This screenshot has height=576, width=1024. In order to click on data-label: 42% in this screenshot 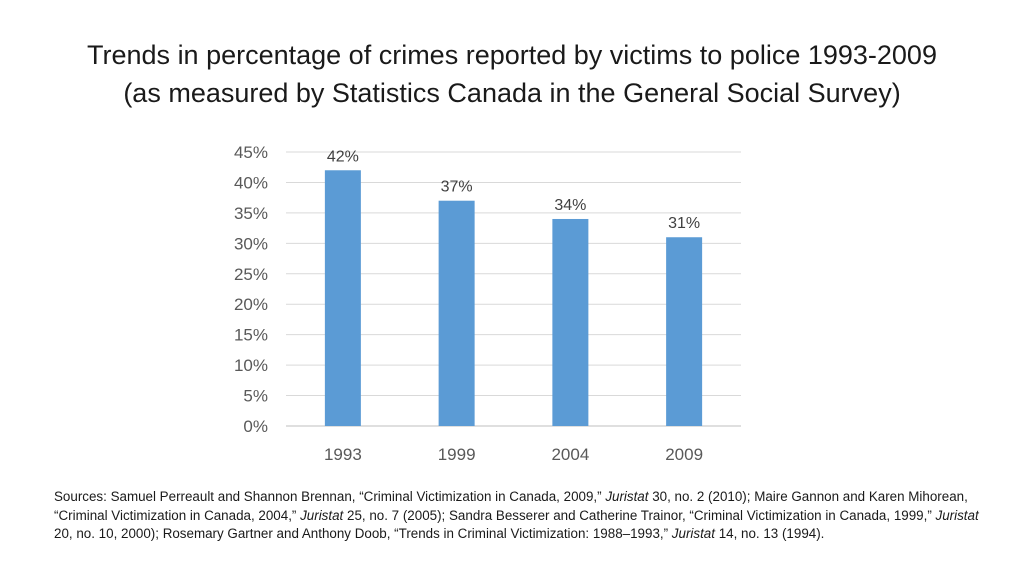, I will do `click(343, 156)`.